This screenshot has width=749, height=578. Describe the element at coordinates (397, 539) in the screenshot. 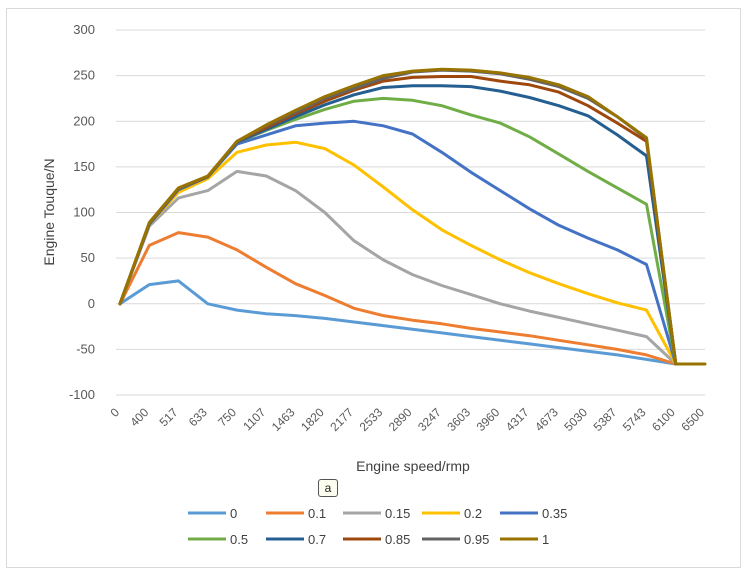

I see `legend-label: 0.85` at that location.